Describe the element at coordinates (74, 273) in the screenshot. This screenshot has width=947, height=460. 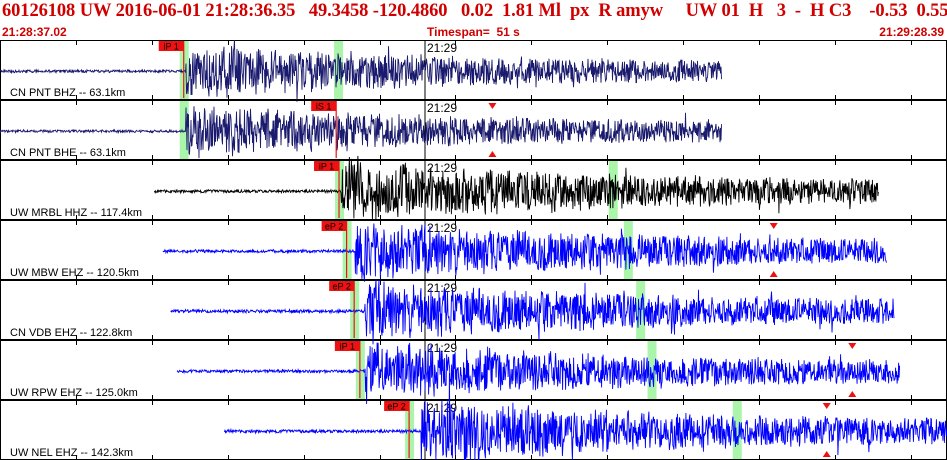
I see `station-label: UW MBW EHZ -- 120.5km` at that location.